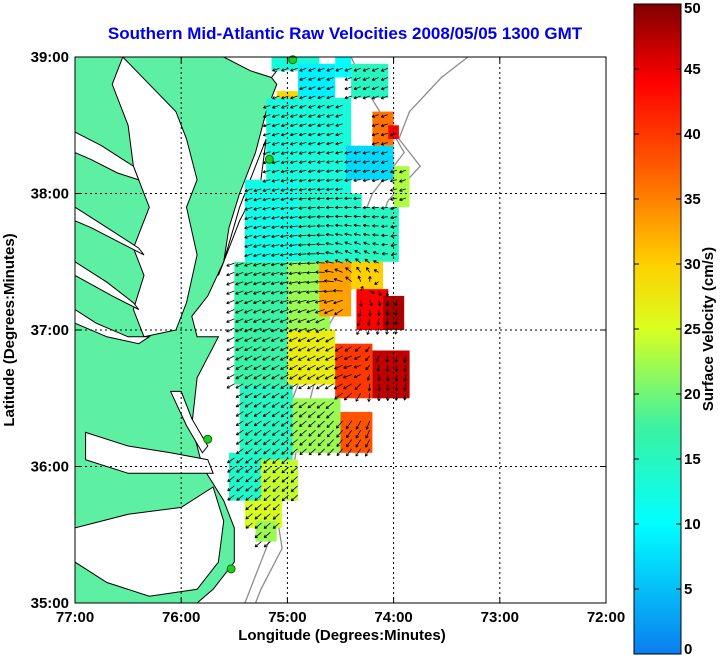 The image size is (724, 659). What do you see at coordinates (688, 589) in the screenshot?
I see `colorbar-tick-label: 5` at bounding box center [688, 589].